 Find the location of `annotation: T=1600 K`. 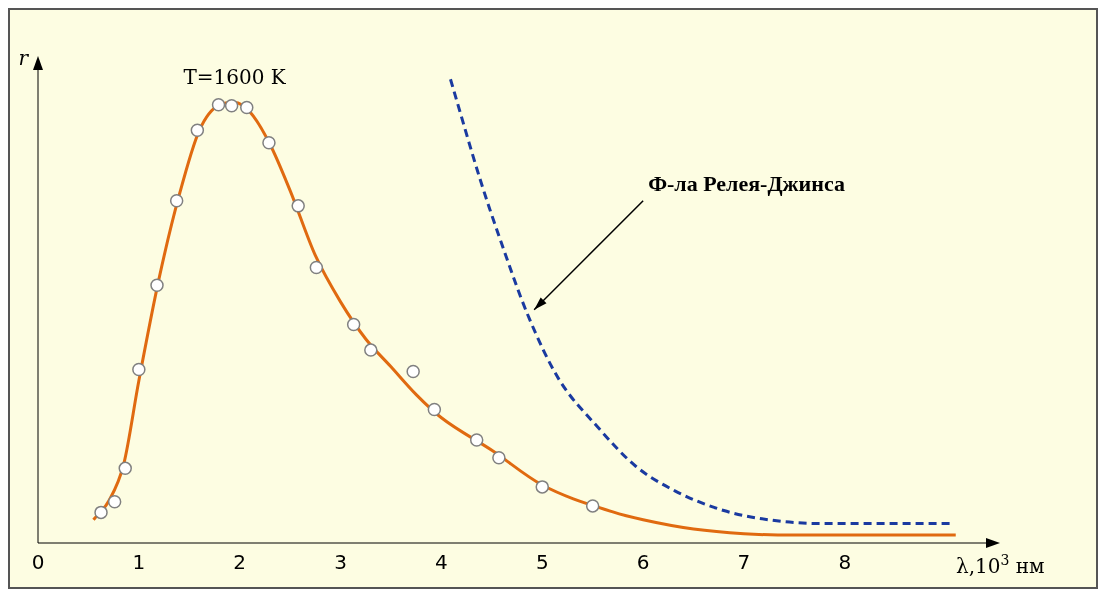

annotation: T=1600 K is located at coordinates (235, 77).